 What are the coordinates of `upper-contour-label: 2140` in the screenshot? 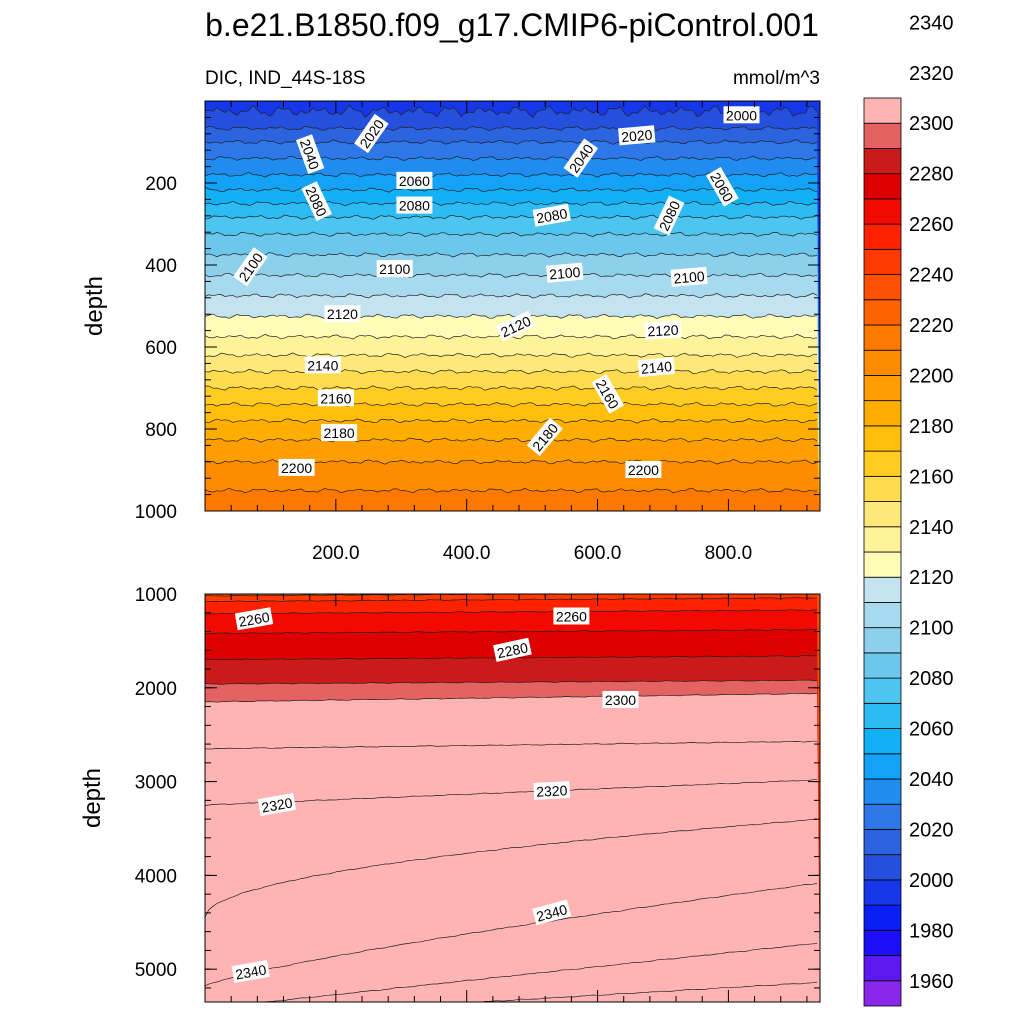 It's located at (656, 367).